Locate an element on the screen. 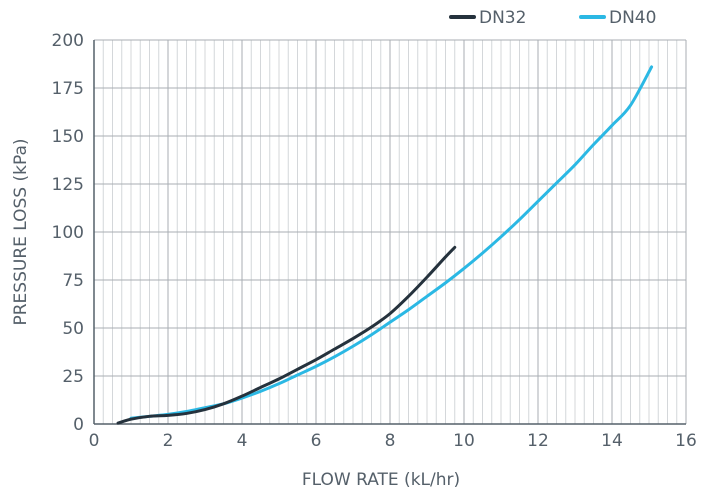 This screenshot has height=490, width=709. x-tick-label: 12 is located at coordinates (538, 441).